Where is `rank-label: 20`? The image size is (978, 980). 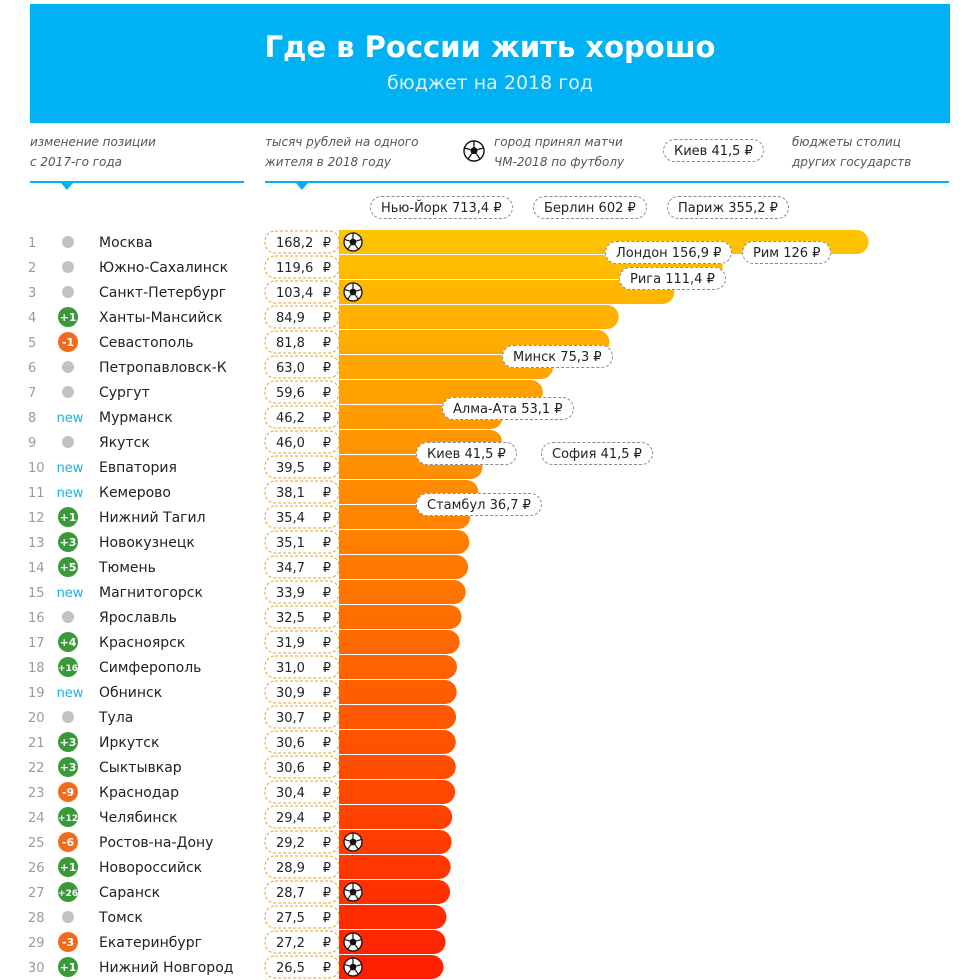 rank-label: 20 is located at coordinates (36, 718).